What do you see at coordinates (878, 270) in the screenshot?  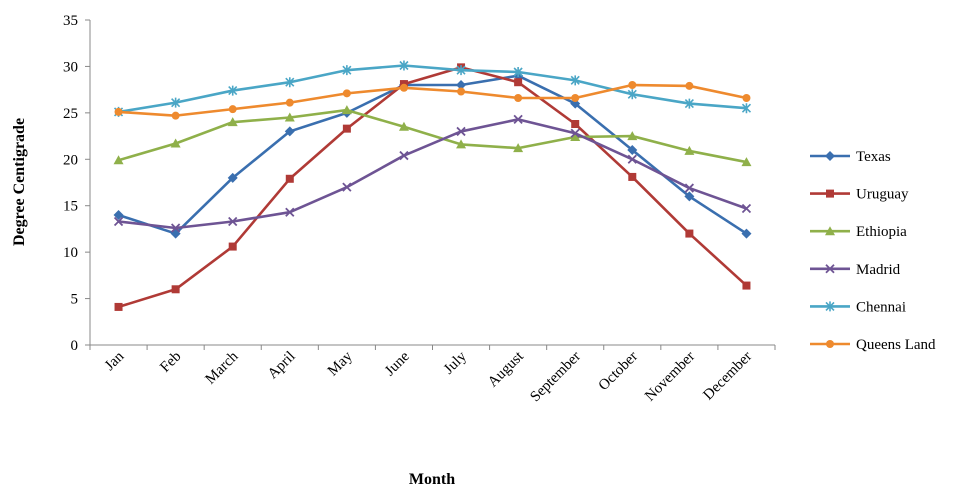 I see `legend-label: Madrid` at bounding box center [878, 270].